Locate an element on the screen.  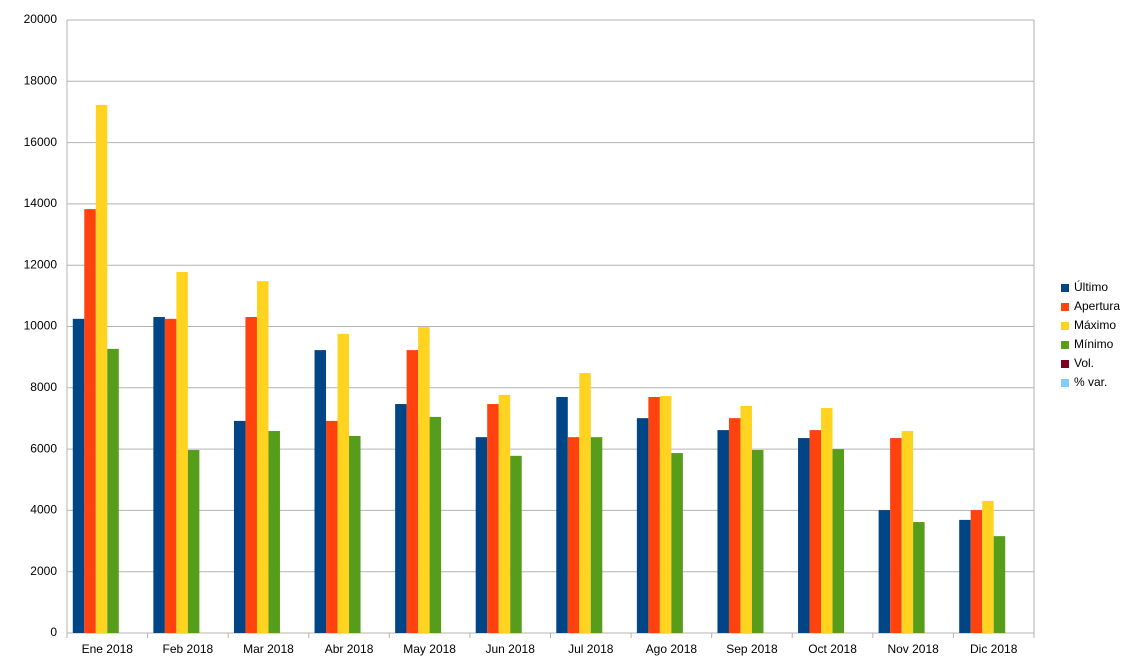
x-tick-label: Ago 2018 is located at coordinates (672, 649).